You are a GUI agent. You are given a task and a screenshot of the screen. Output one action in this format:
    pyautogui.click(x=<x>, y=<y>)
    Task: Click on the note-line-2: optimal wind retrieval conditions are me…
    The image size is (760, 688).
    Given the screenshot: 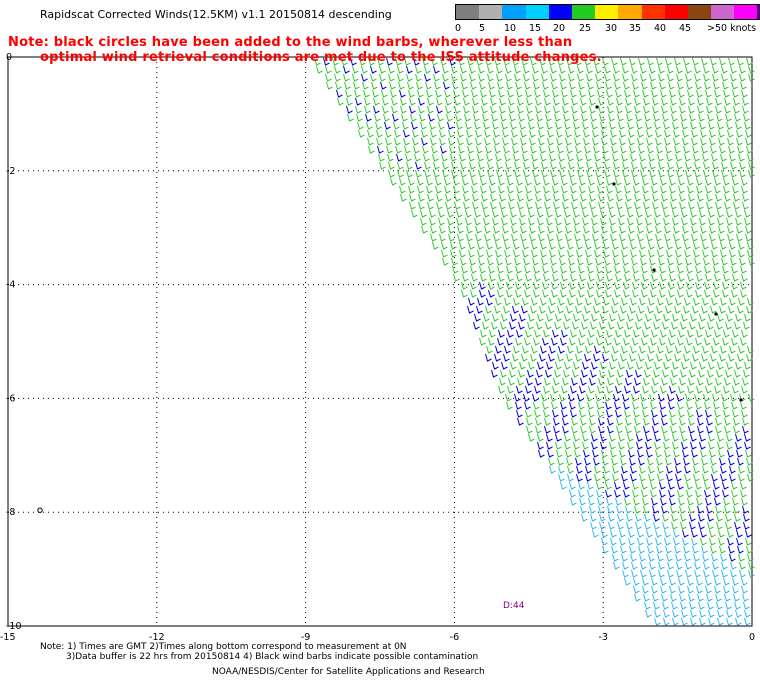 What is the action you would take?
    pyautogui.click(x=321, y=57)
    